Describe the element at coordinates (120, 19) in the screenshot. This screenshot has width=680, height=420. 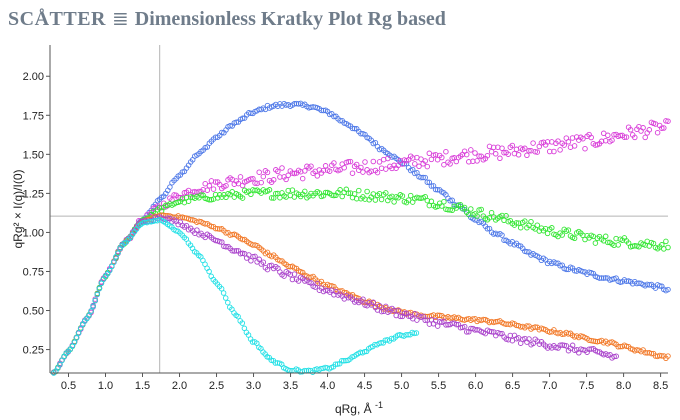
I see `menu-icon: ≣` at that location.